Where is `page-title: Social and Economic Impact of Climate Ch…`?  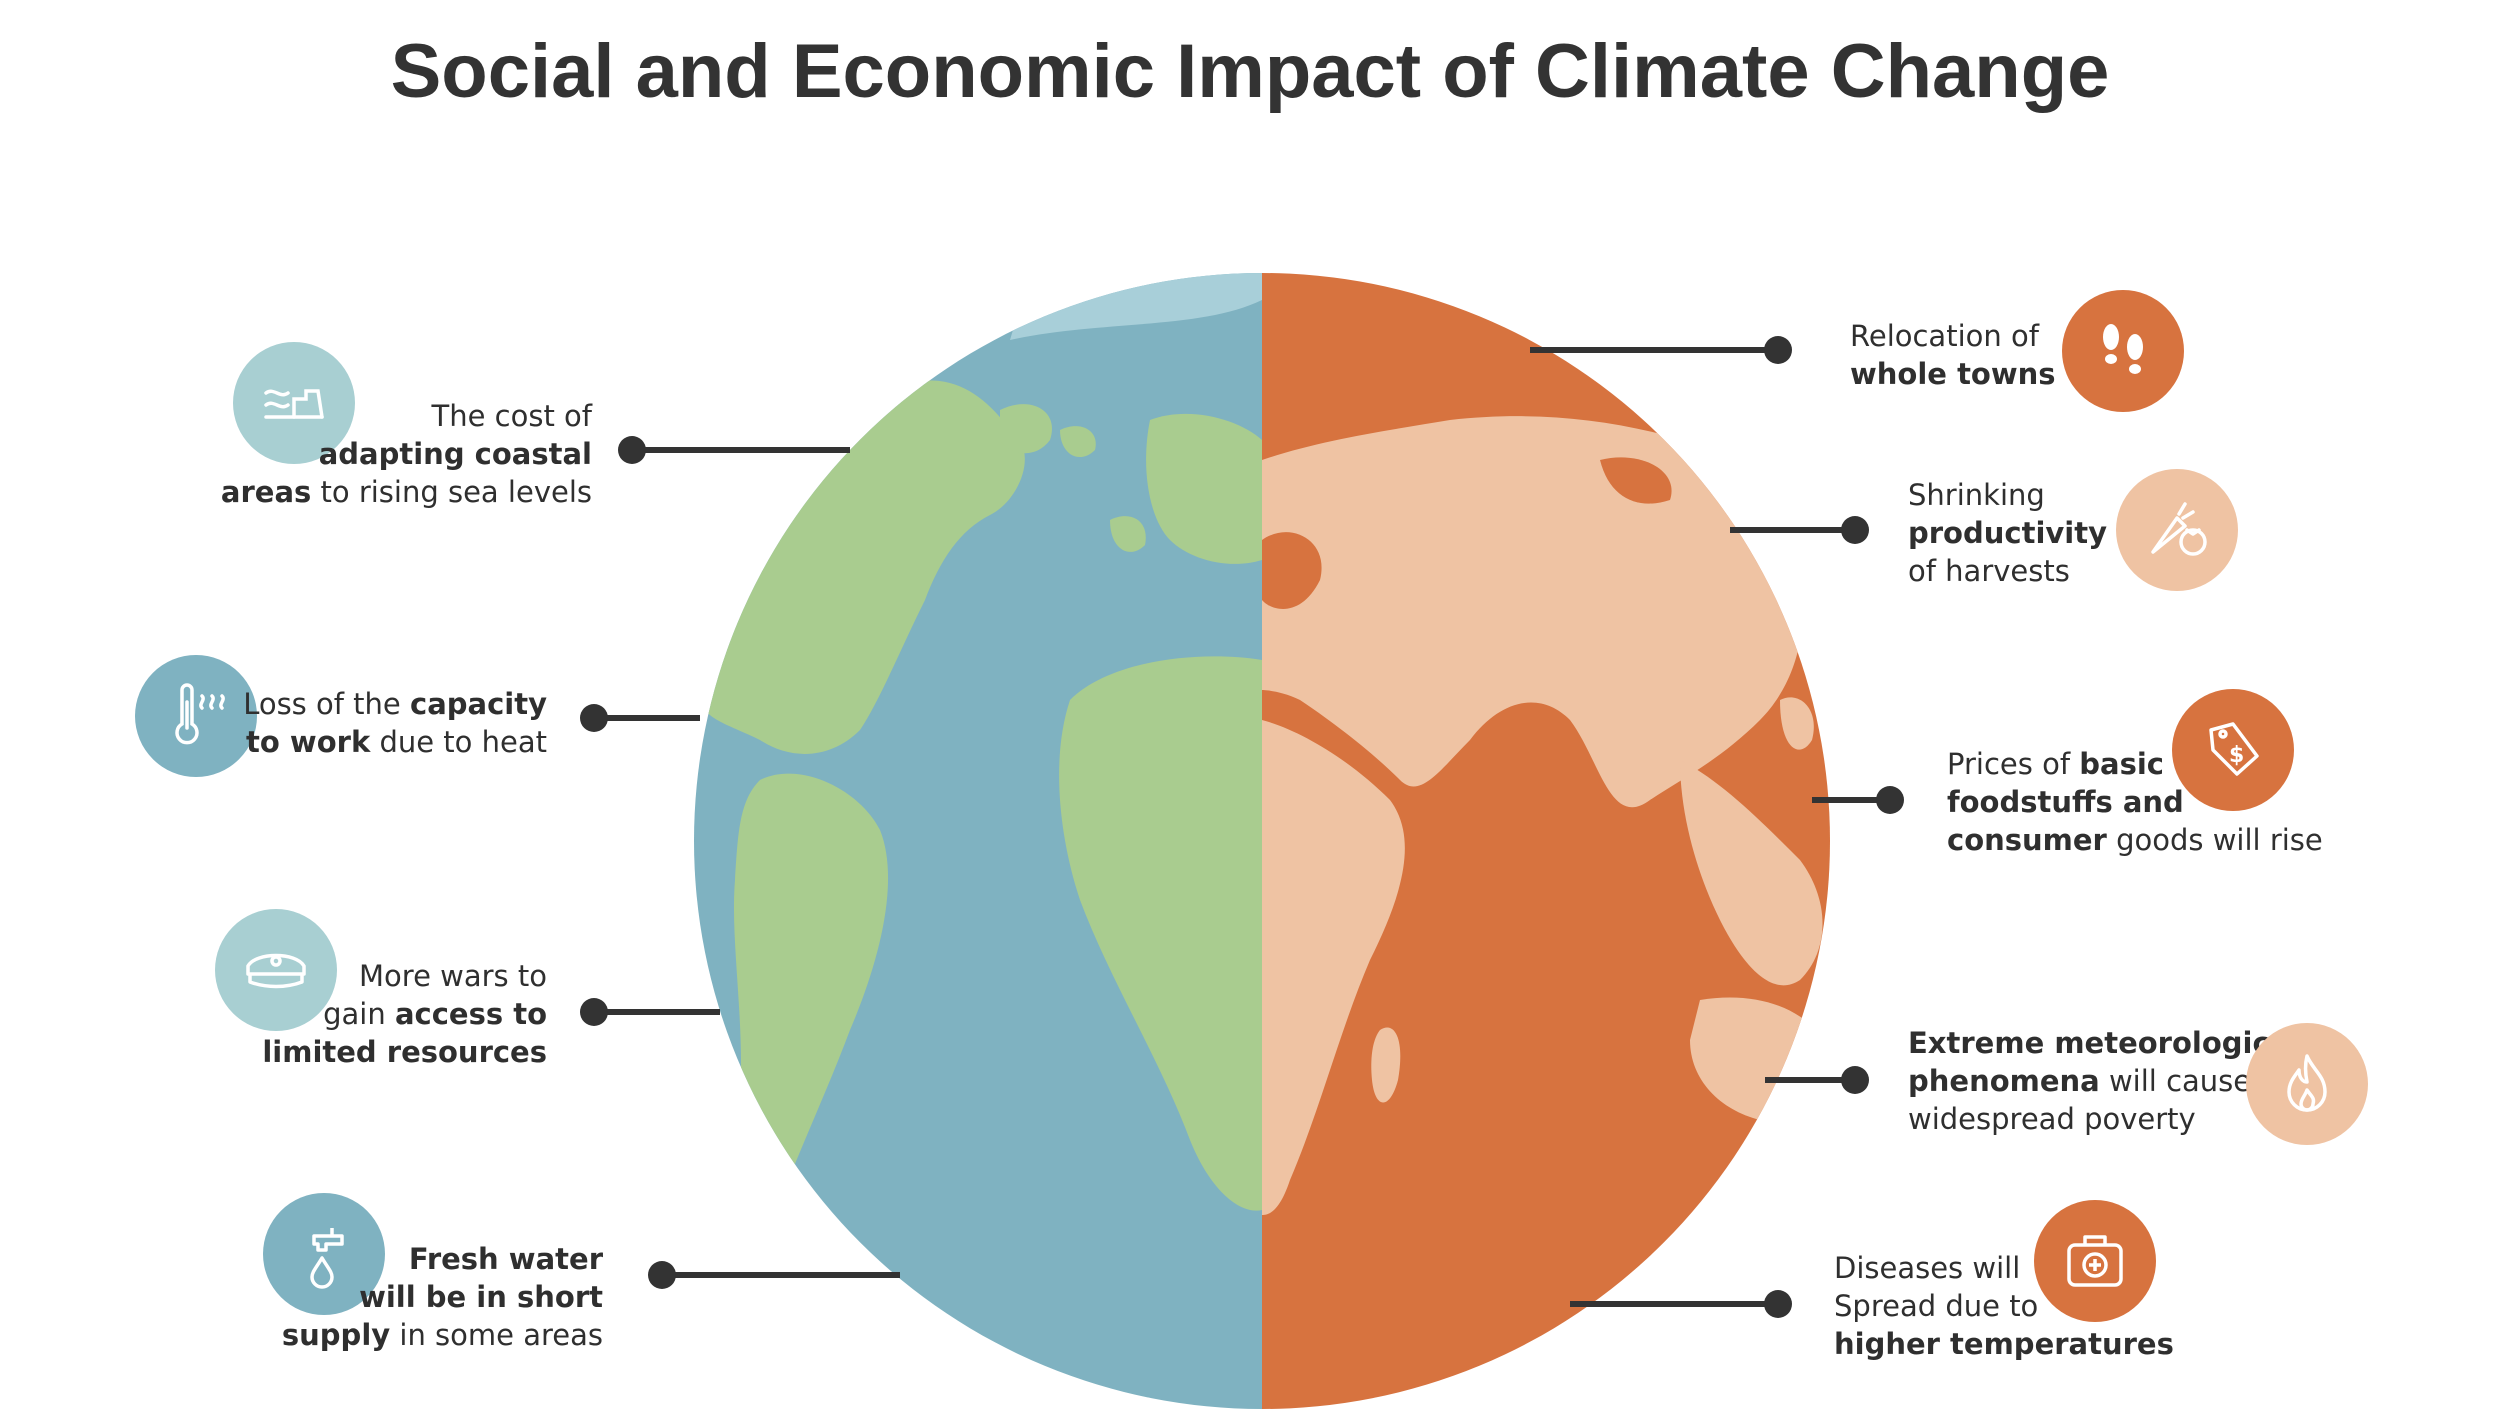 page-title: Social and Economic Impact of Climate Ch… is located at coordinates (1250, 71).